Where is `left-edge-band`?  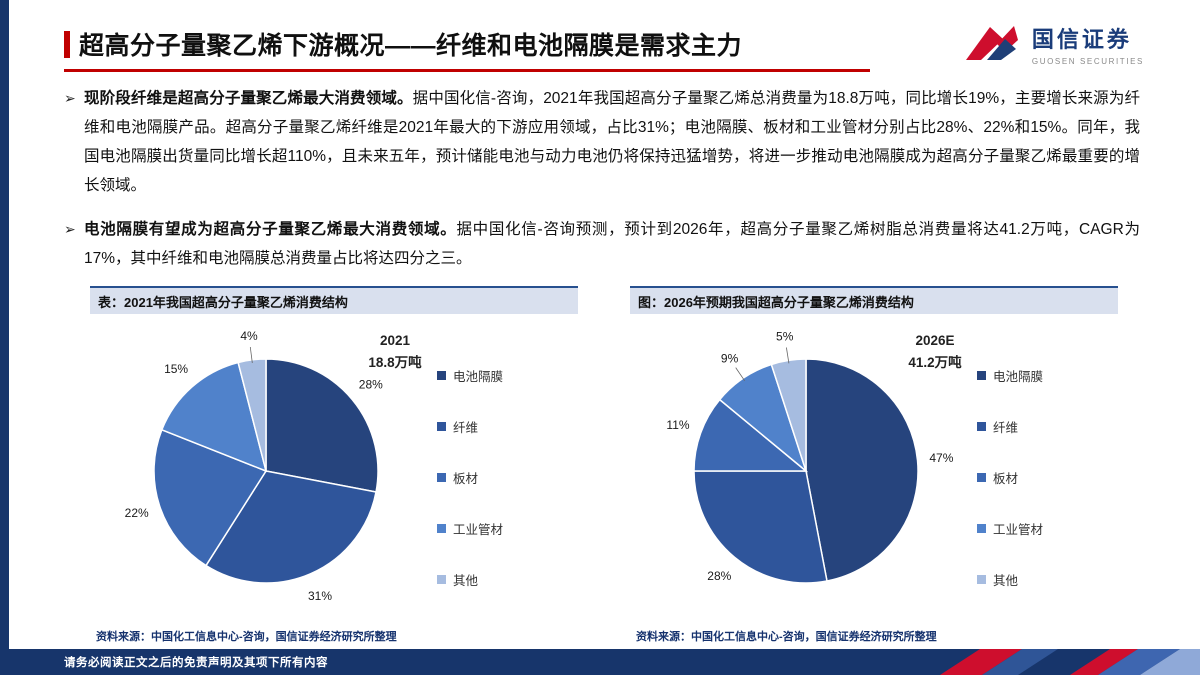
left-edge-band is located at coordinates (4, 337).